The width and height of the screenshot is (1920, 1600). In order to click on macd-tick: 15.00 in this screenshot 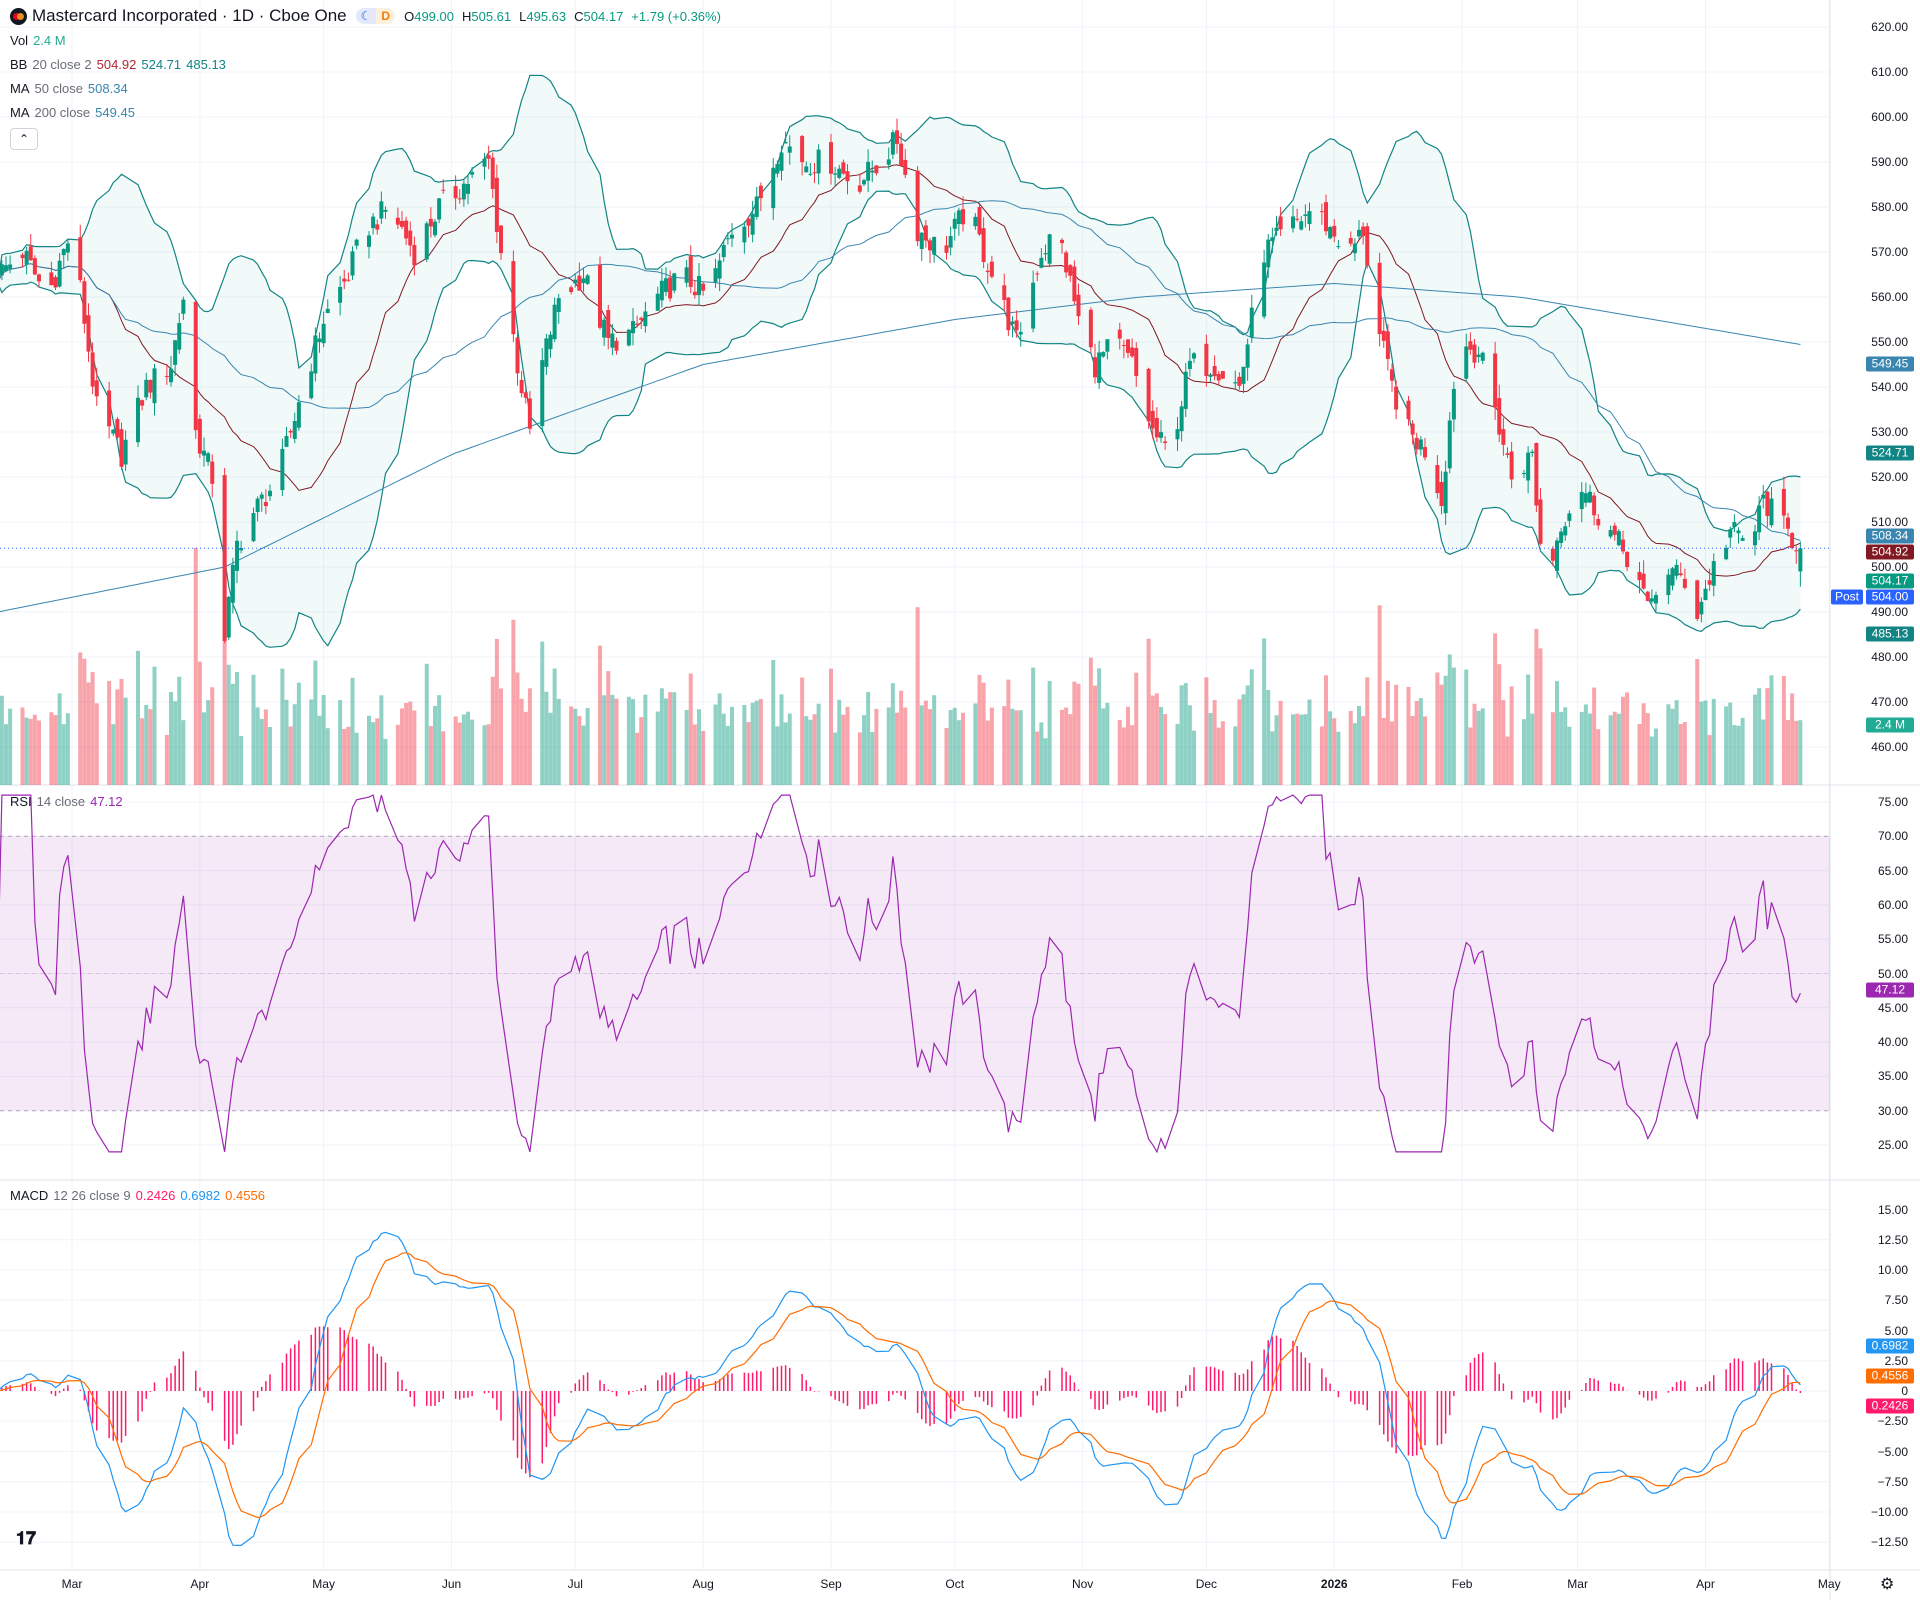, I will do `click(1892, 1209)`.